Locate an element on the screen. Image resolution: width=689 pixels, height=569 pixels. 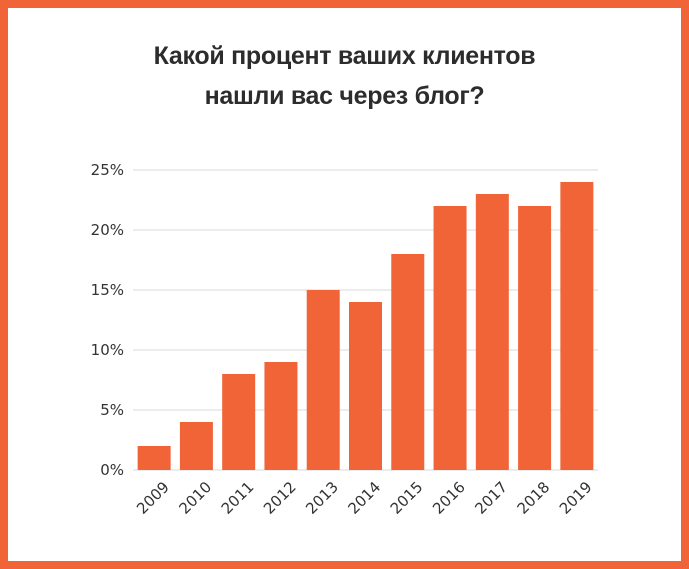
x-tick-label: 2018 is located at coordinates (534, 498).